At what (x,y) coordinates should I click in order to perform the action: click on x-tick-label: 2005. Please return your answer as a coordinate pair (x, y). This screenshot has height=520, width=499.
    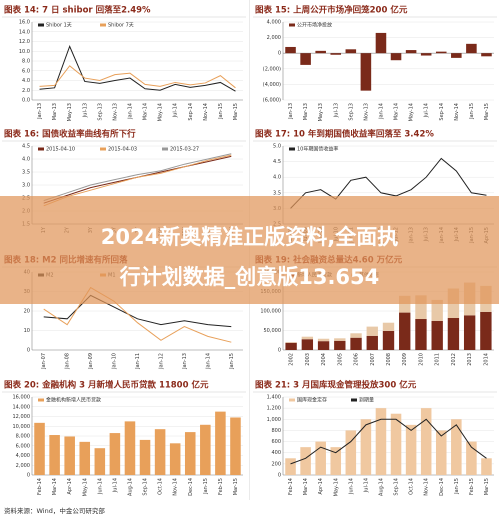
    Looking at the image, I should click on (340, 359).